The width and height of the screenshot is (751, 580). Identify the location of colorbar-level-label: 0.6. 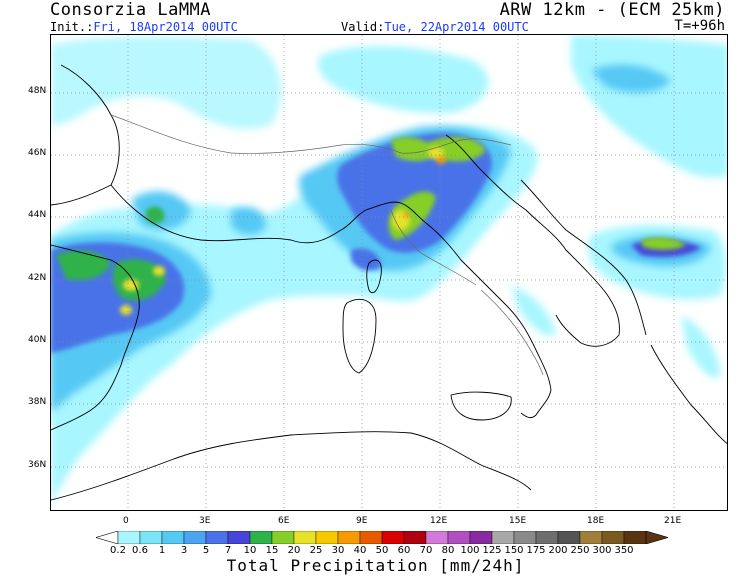
(140, 550).